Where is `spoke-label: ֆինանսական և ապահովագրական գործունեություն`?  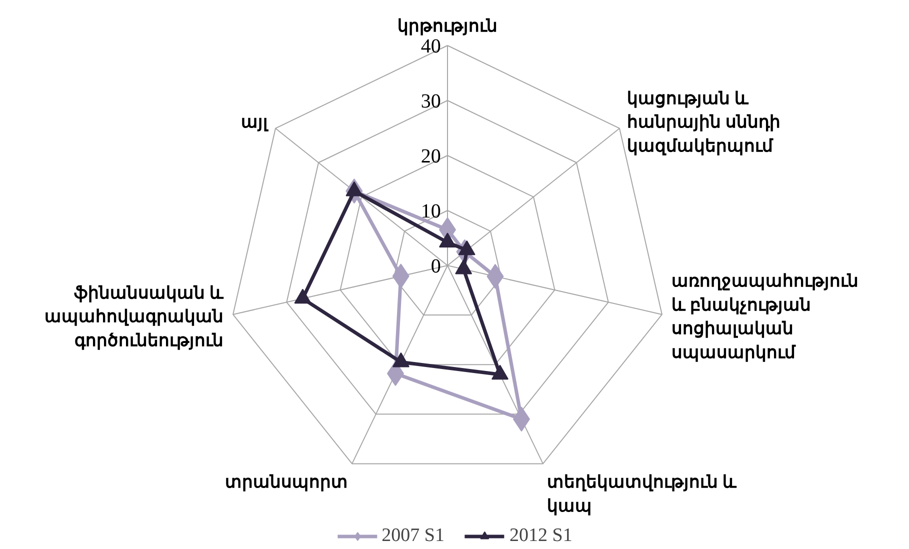
spoke-label: ֆինանսական և ապահովագրական գործունեություն is located at coordinates (134, 316).